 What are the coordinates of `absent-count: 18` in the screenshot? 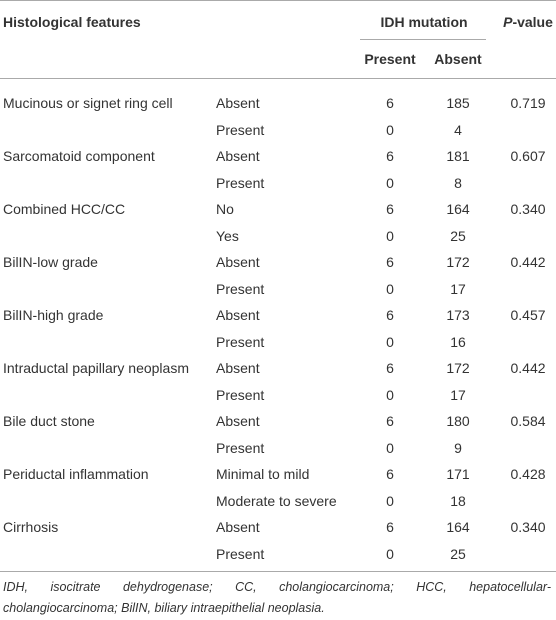 It's located at (458, 500).